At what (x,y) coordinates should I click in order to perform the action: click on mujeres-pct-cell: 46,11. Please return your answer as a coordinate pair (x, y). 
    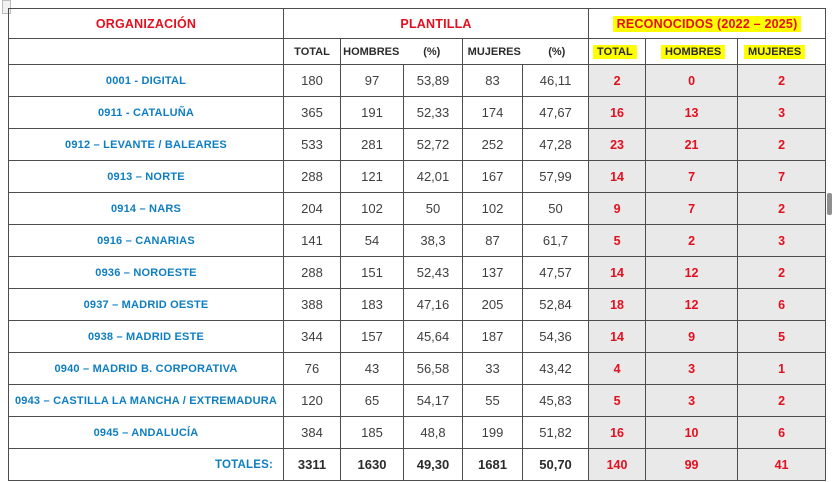
    Looking at the image, I should click on (555, 80).